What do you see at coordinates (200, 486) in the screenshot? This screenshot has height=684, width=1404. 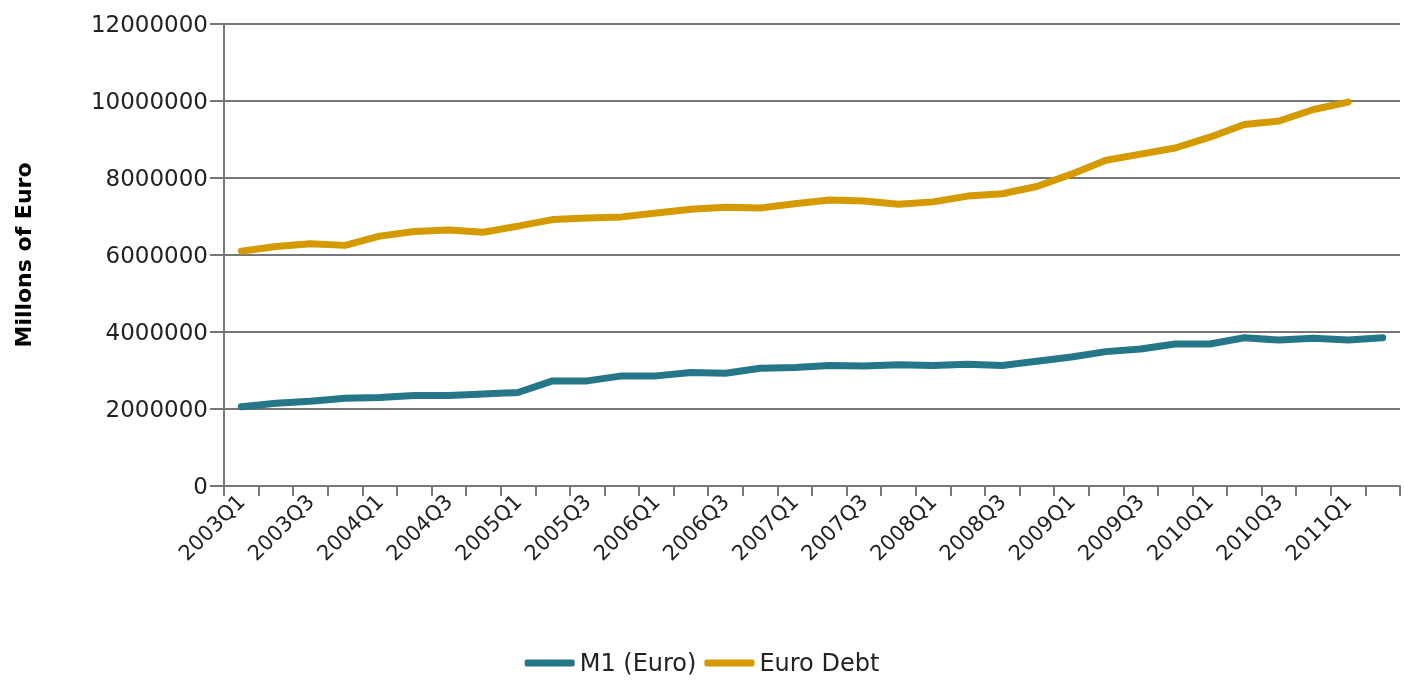 I see `y-tick-label: 0` at bounding box center [200, 486].